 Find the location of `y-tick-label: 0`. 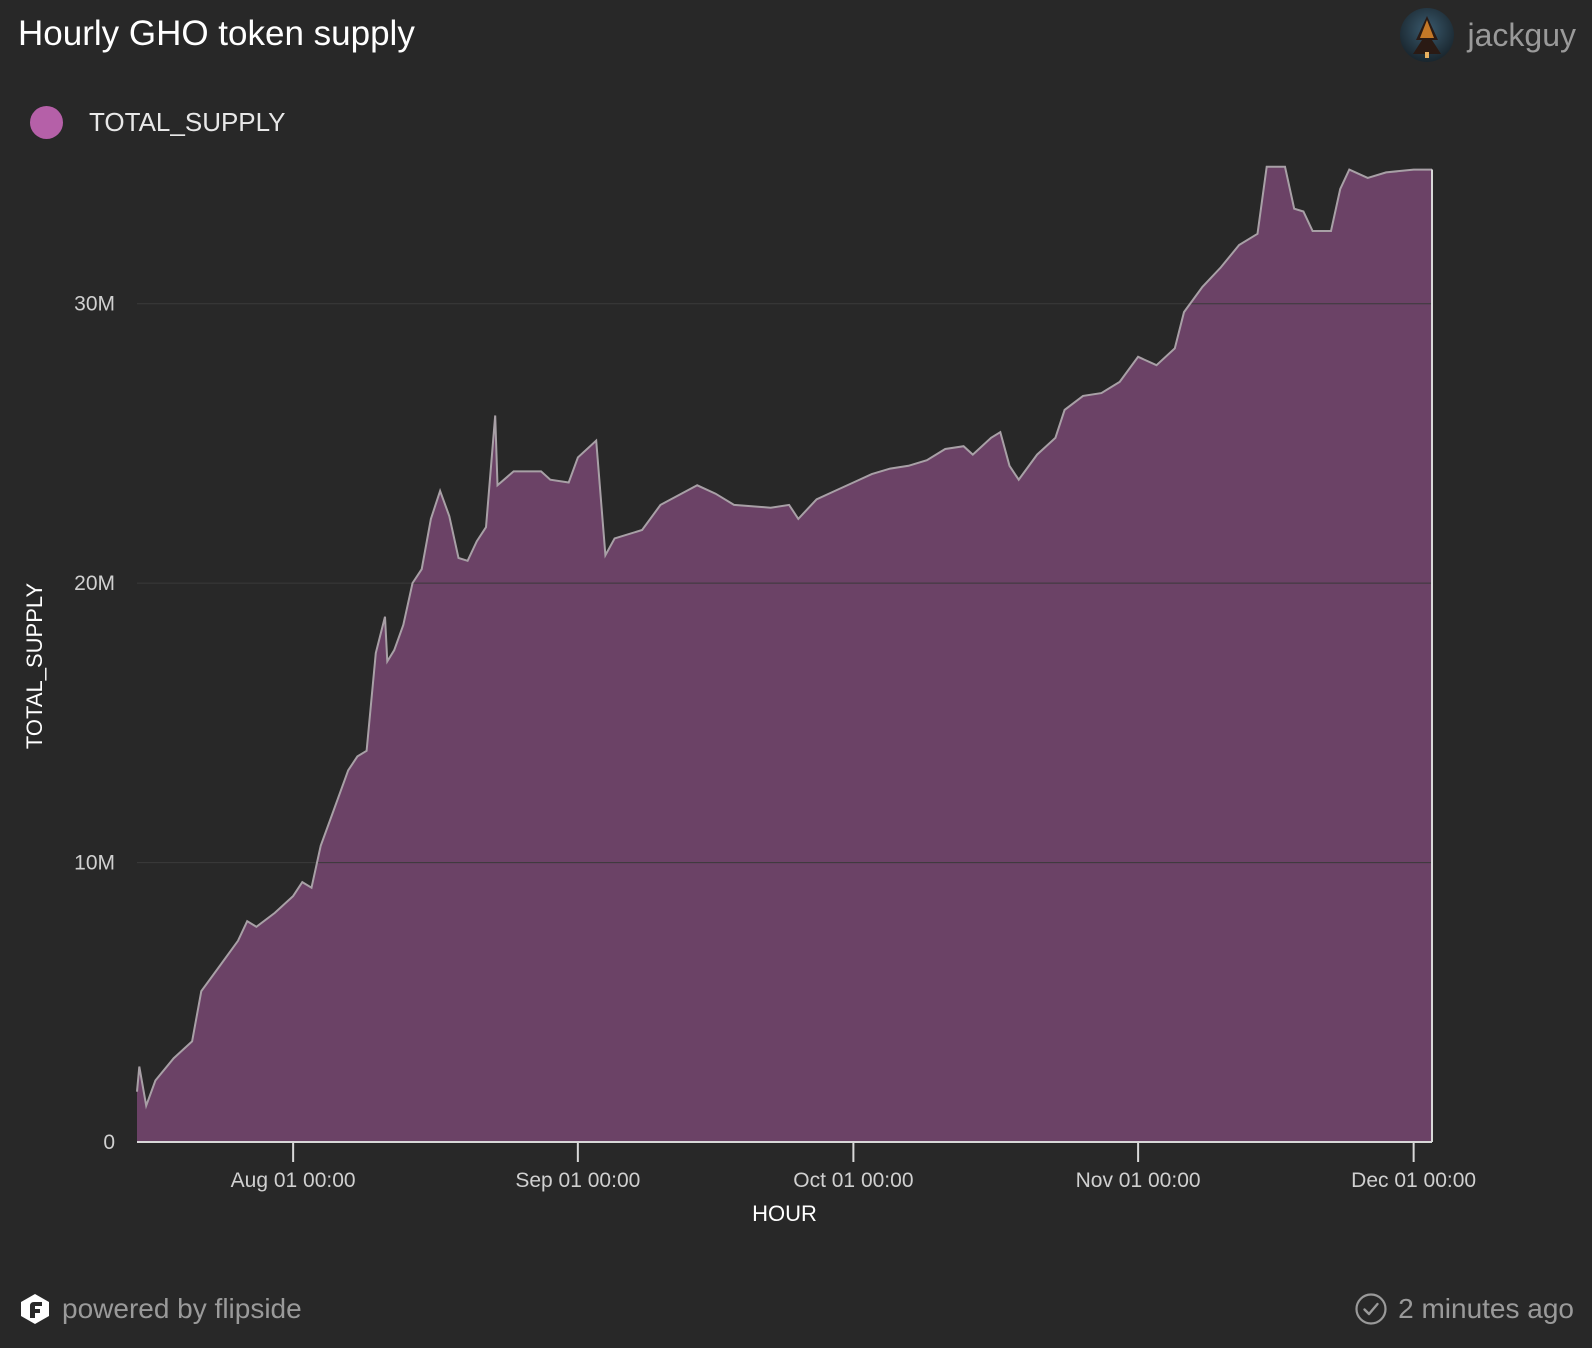

y-tick-label: 0 is located at coordinates (109, 1142).